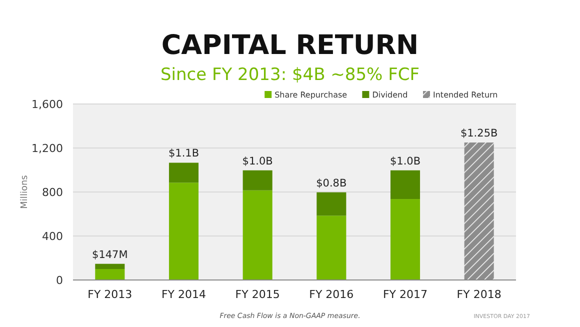  I want to click on x-tick-label: FY 2014, so click(183, 294).